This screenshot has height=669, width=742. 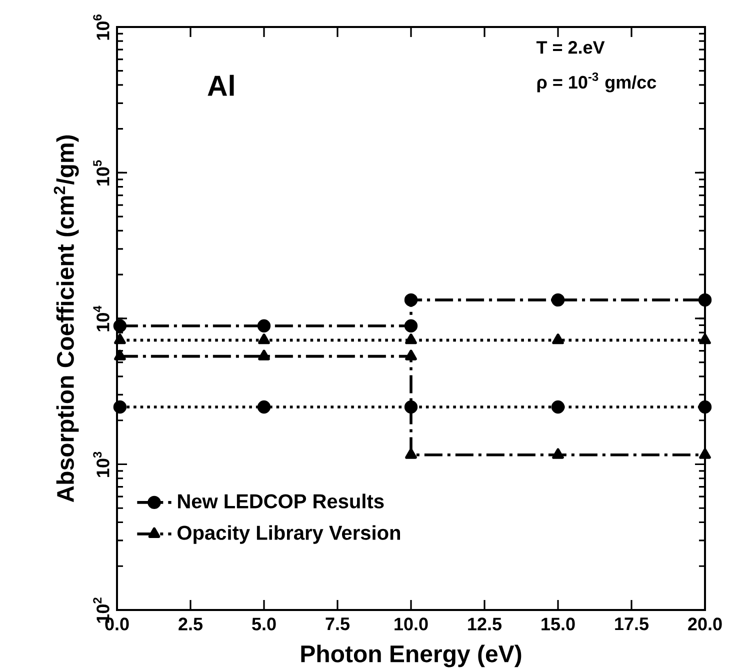 What do you see at coordinates (66, 318) in the screenshot?
I see `y-axis-title: Absorption Coefficient (cm$^{2}$/gm)` at bounding box center [66, 318].